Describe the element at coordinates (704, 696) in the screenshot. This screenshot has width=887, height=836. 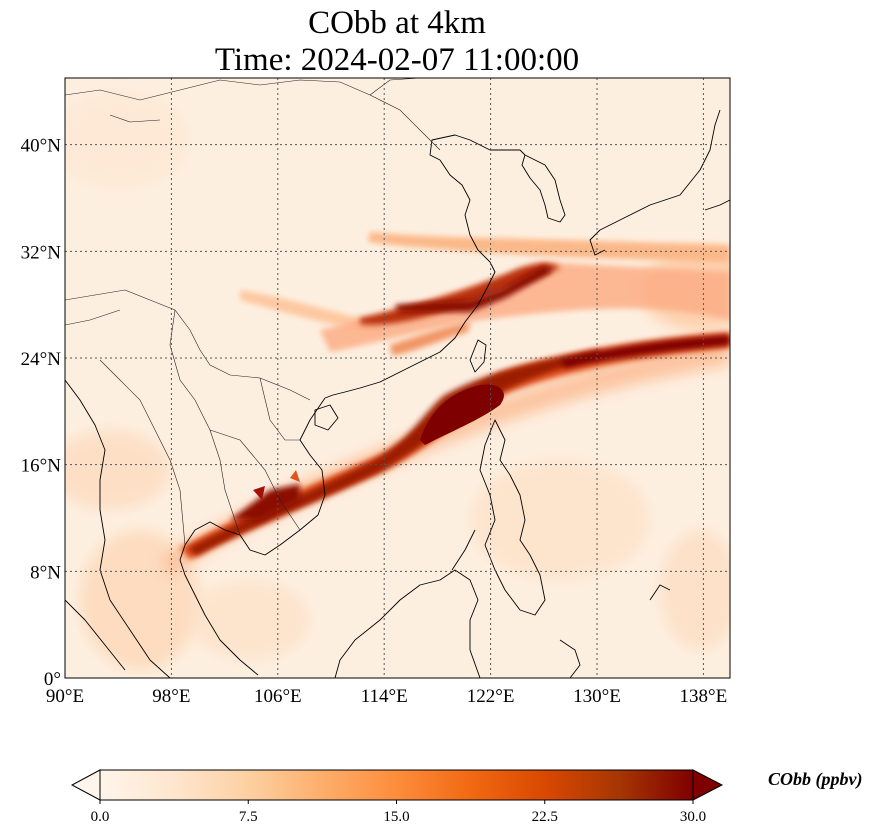
I see `lon-tick-label: 138°E` at that location.